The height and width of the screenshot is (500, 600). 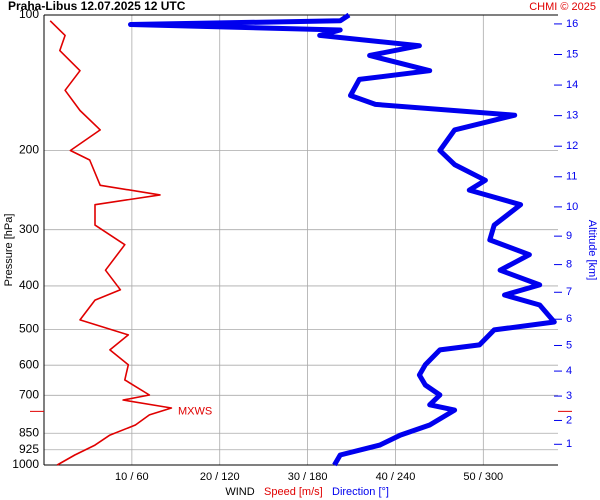 I want to click on y-tick-label: 500, so click(x=29, y=329).